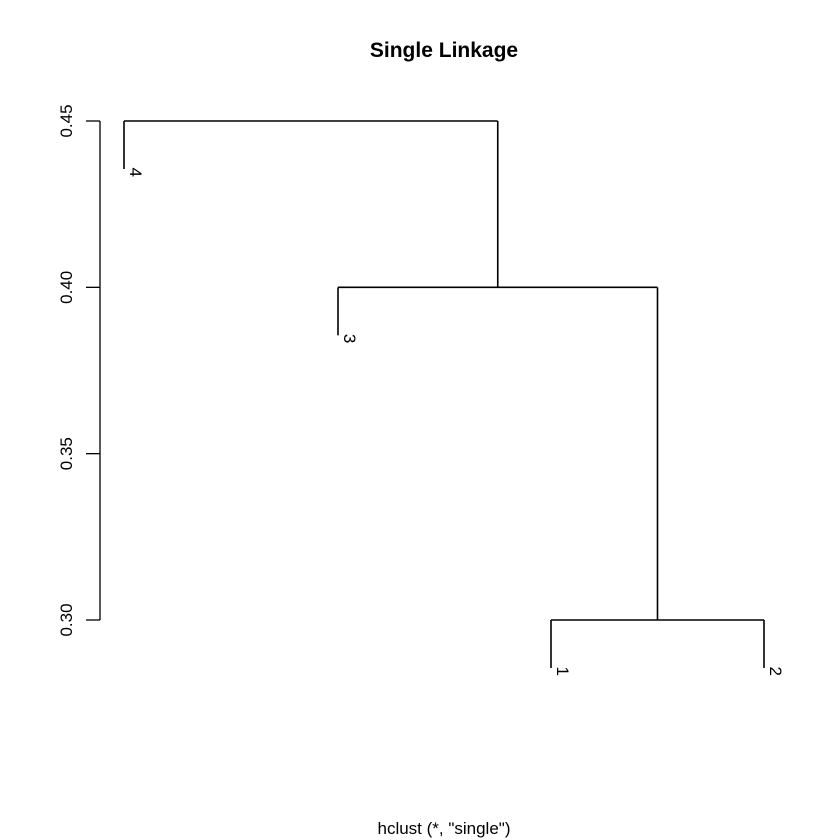 This screenshot has height=840, width=840. I want to click on y-tick-label: 0.30, so click(66, 619).